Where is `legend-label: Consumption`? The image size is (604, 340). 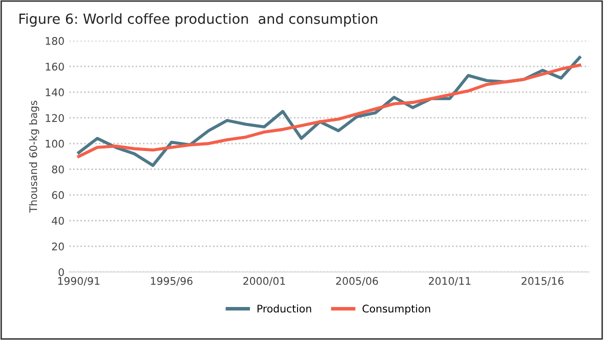
legend-label: Consumption is located at coordinates (396, 309).